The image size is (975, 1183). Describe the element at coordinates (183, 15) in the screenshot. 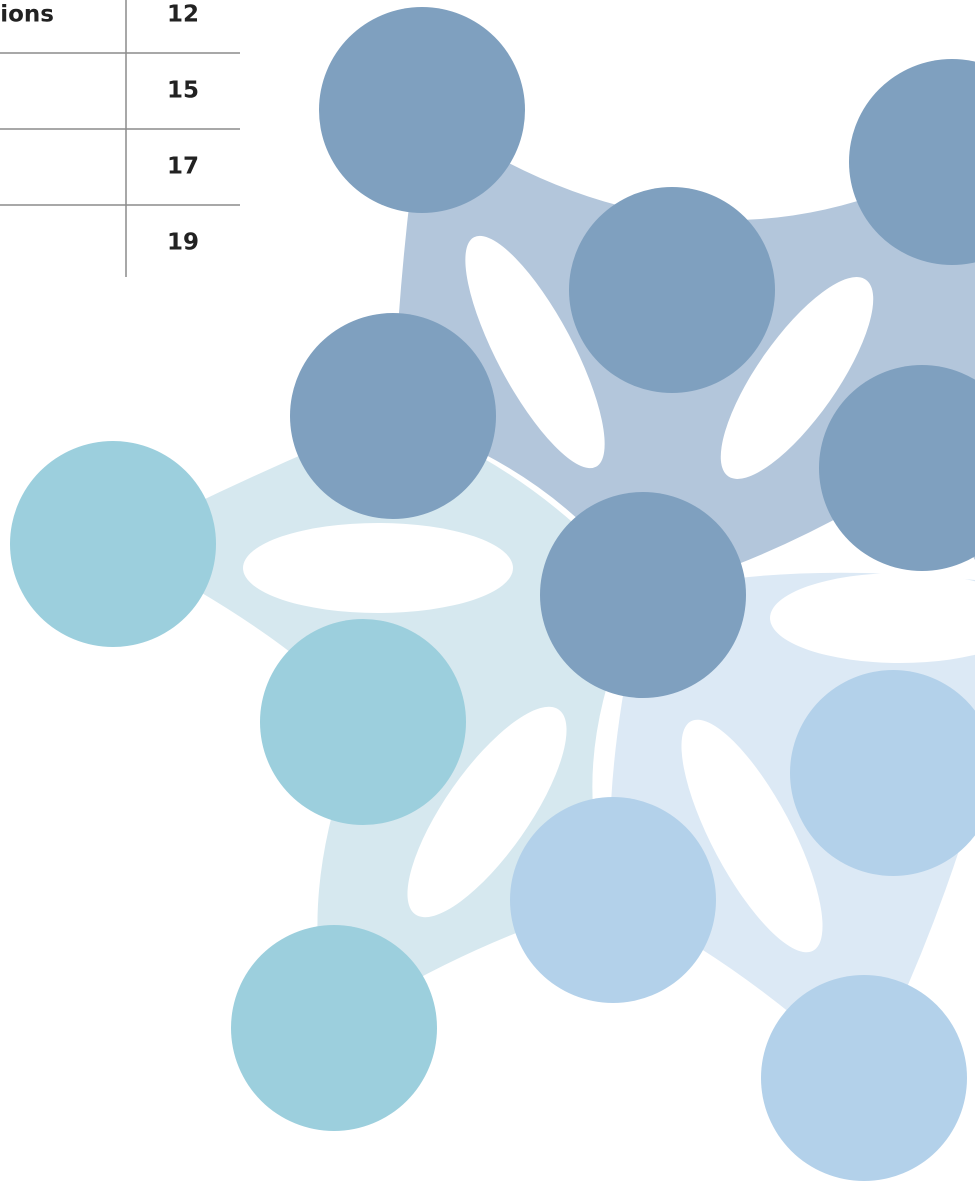

I see `page-number: 12` at that location.